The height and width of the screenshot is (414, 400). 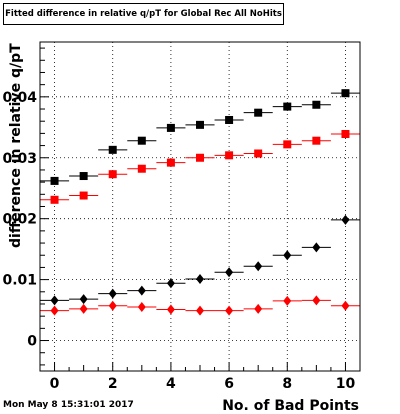 What do you see at coordinates (346, 384) in the screenshot?
I see `x-tick-label: 10` at bounding box center [346, 384].